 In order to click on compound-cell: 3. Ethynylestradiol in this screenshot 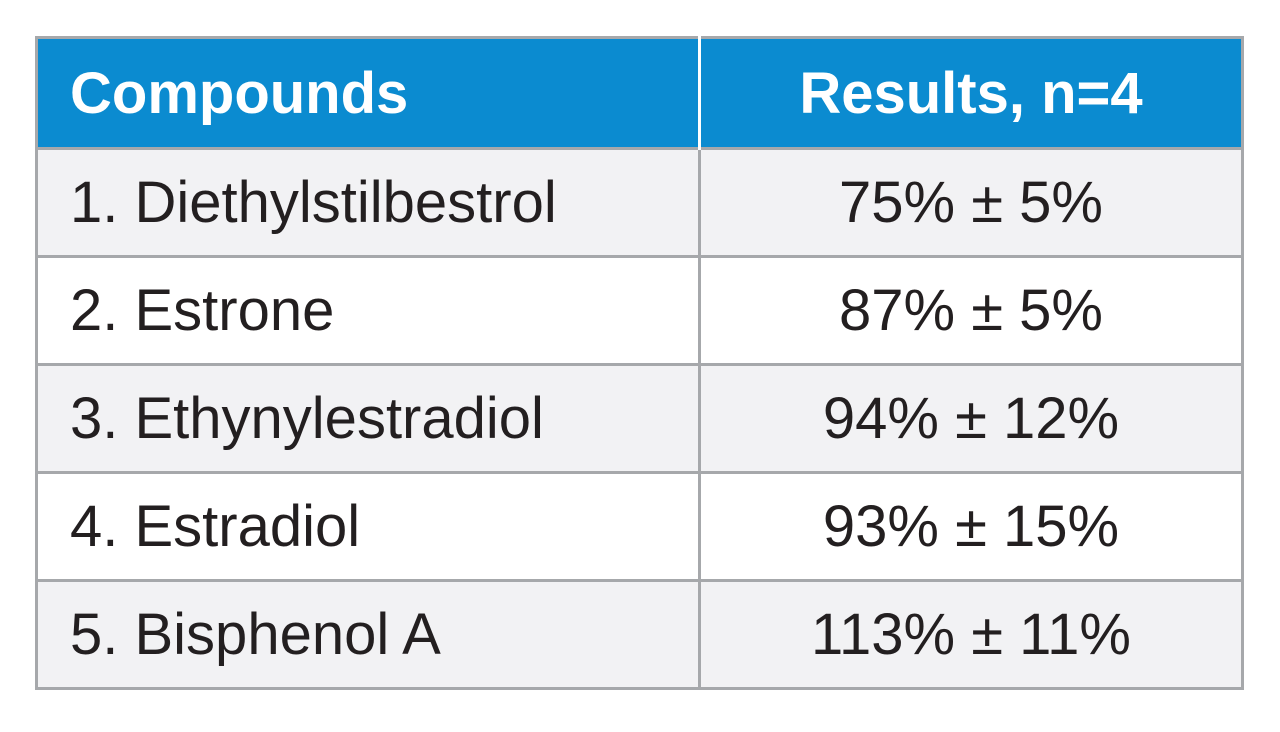, I will do `click(368, 418)`.